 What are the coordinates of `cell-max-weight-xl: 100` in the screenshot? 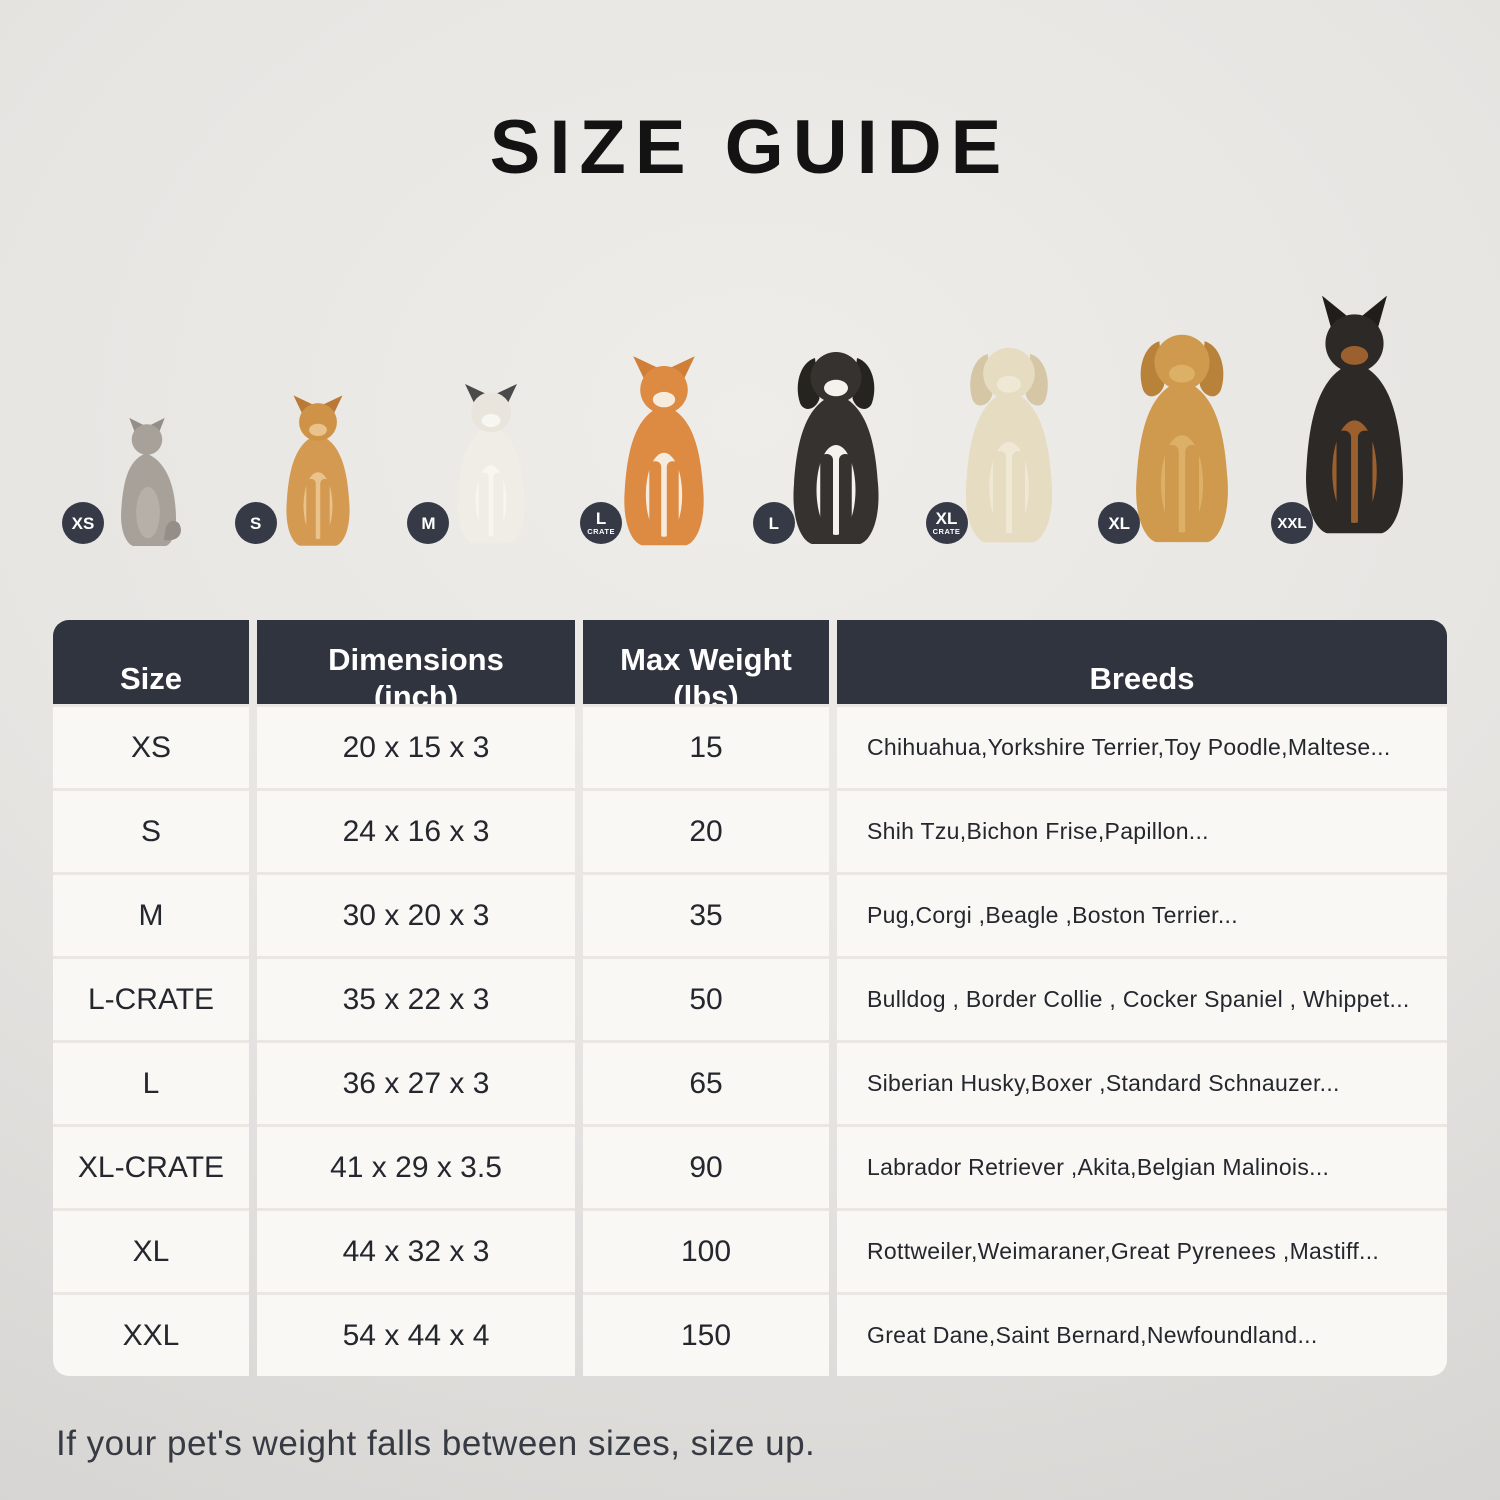 It's located at (706, 1250).